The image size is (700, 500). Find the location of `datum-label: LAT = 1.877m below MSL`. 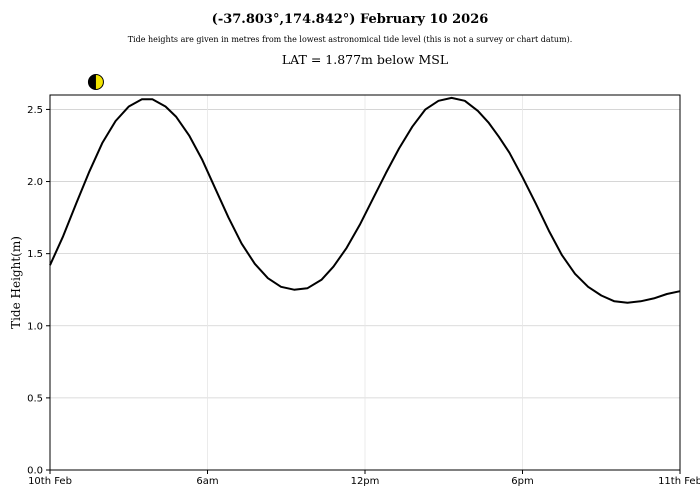

datum-label: LAT = 1.877m below MSL is located at coordinates (365, 59).